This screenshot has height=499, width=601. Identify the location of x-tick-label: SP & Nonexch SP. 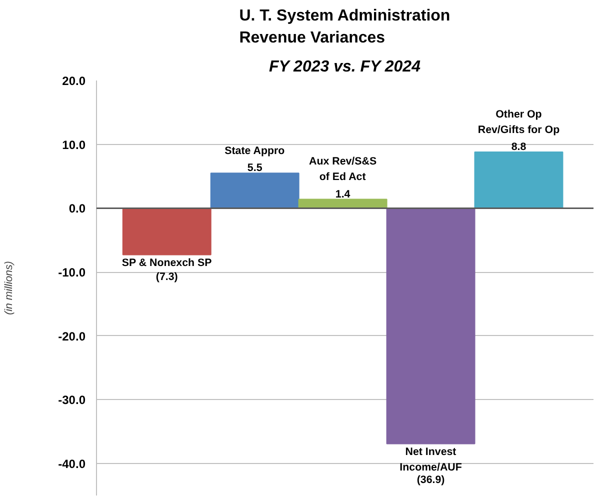
(167, 262).